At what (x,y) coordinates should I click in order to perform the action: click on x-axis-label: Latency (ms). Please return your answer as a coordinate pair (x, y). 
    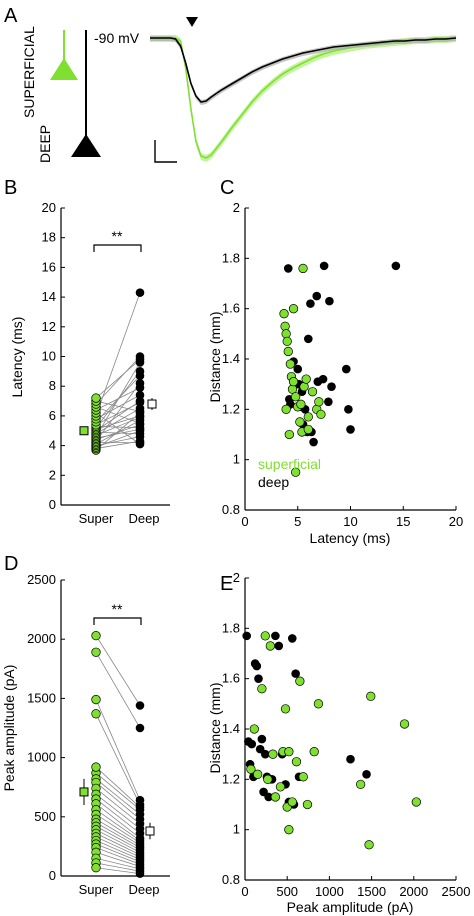
    Looking at the image, I should click on (350, 538).